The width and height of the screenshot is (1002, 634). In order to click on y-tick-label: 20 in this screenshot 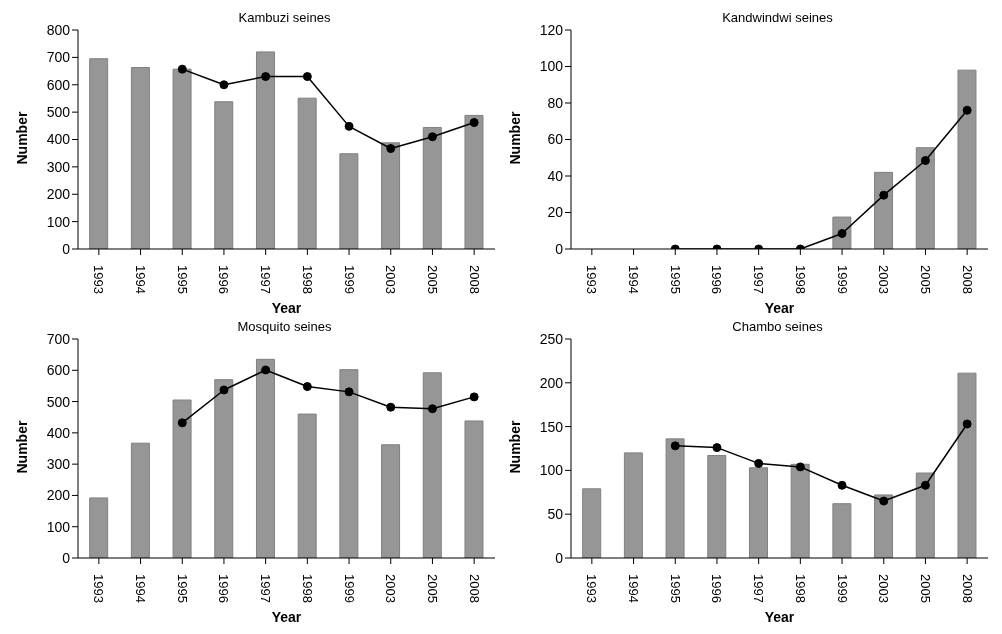, I will do `click(555, 212)`.